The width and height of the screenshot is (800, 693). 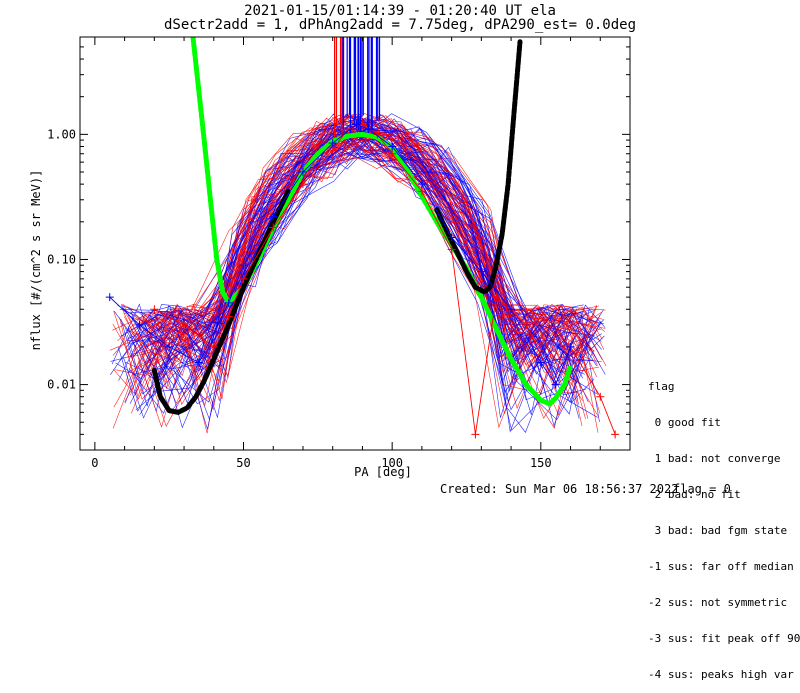 What do you see at coordinates (724, 638) in the screenshot?
I see `legend-item: -3 sus: fit peak off 90` at bounding box center [724, 638].